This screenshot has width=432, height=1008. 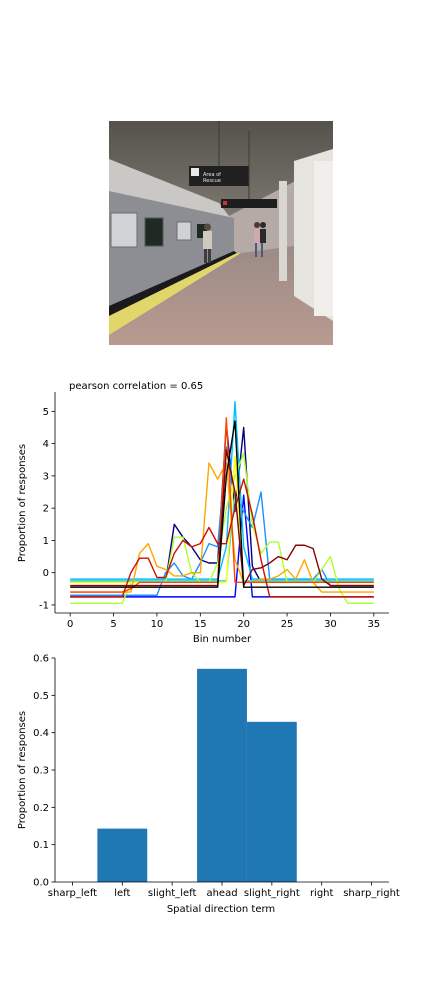 What do you see at coordinates (371, 893) in the screenshot?
I see `x-tick-label: sharp_right` at bounding box center [371, 893].